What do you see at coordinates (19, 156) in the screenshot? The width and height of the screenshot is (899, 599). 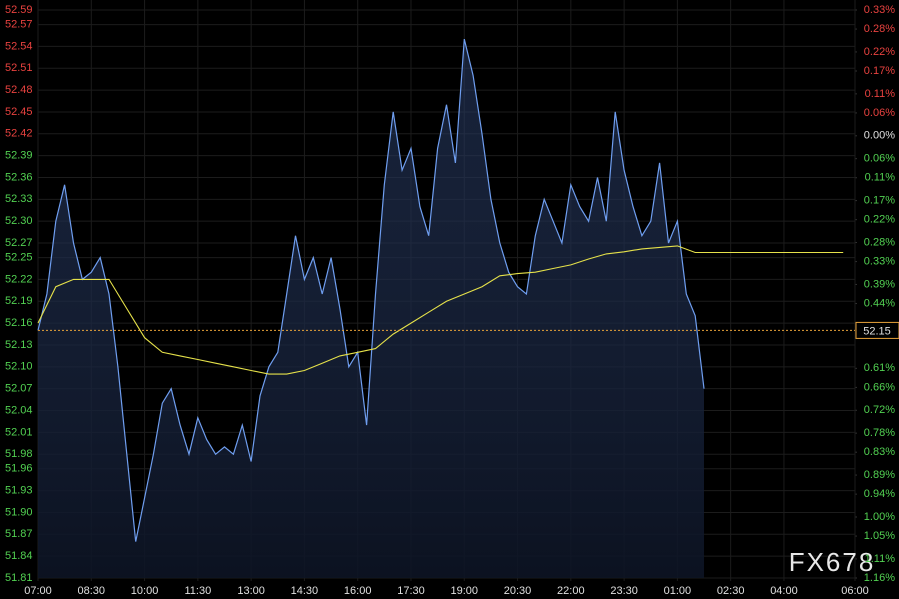 I see `y-tick-label: 52.39` at bounding box center [19, 156].